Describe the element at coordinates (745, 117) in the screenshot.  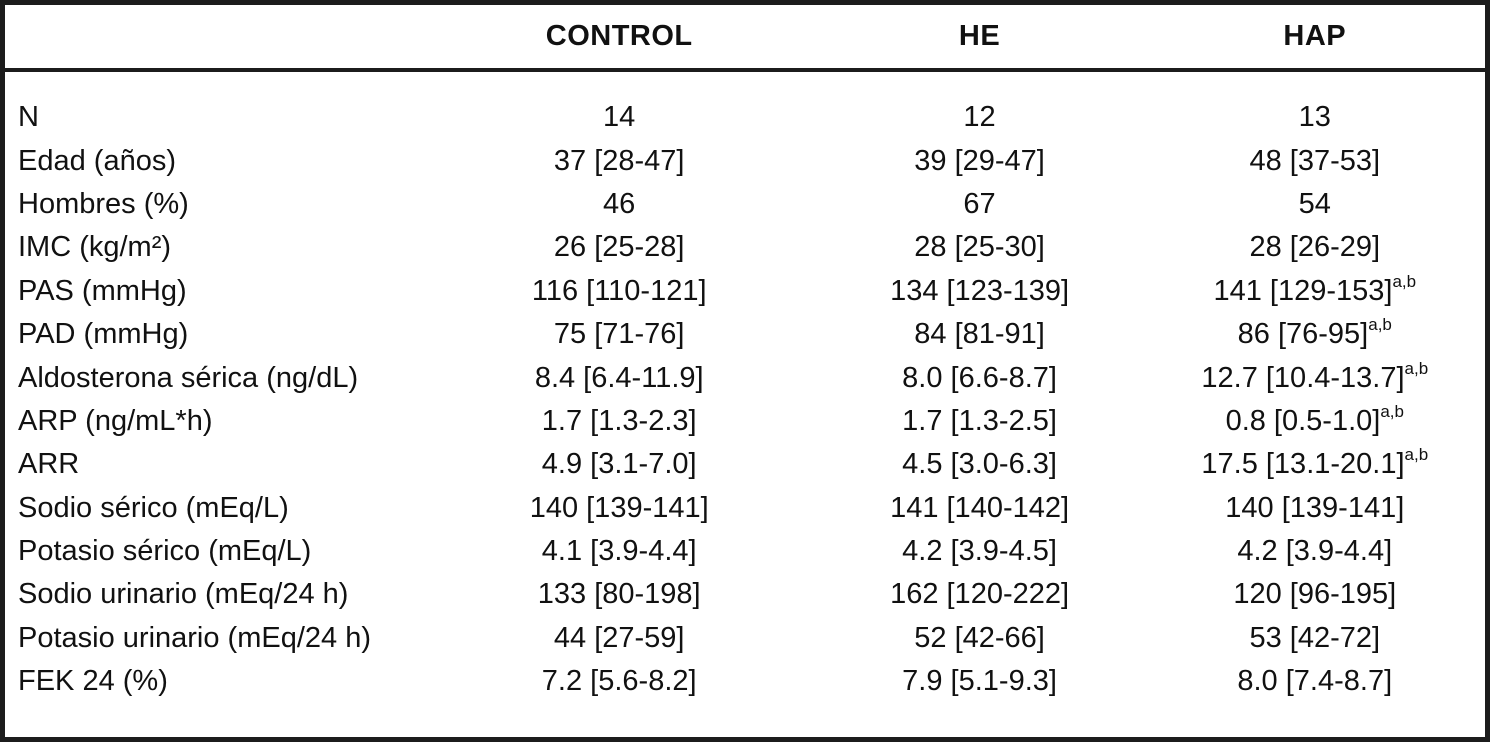
I see `table-row: N 14 12 13` at that location.